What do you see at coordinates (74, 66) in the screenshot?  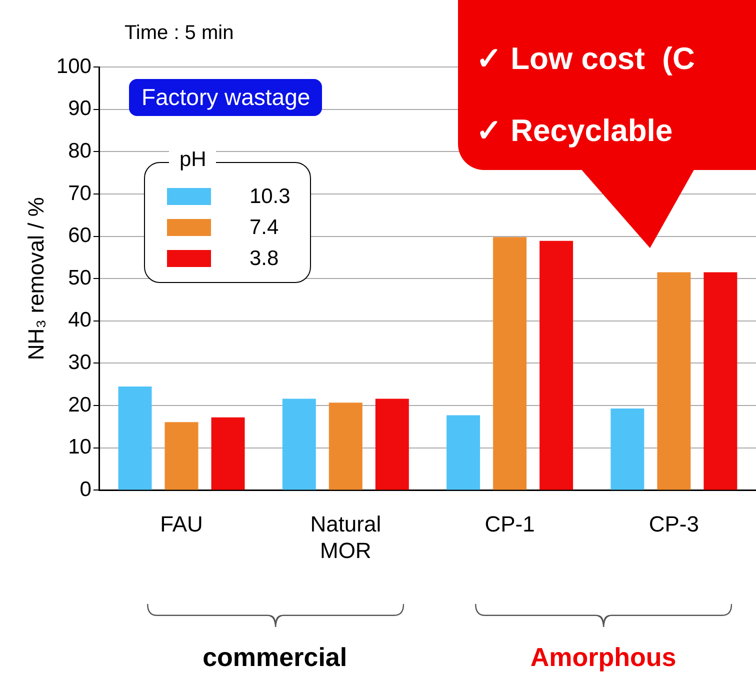 I see `y-tick-label: 100` at bounding box center [74, 66].